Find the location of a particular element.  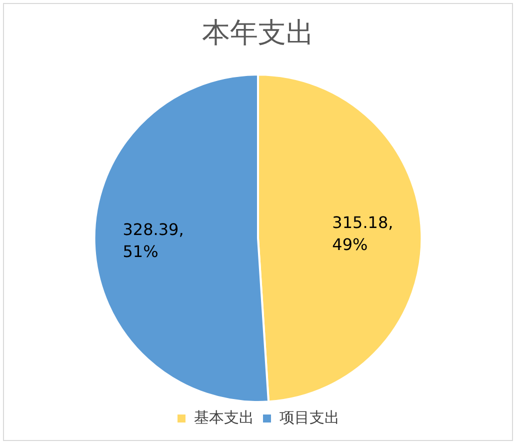

legend-label: 项目支出 is located at coordinates (310, 417).